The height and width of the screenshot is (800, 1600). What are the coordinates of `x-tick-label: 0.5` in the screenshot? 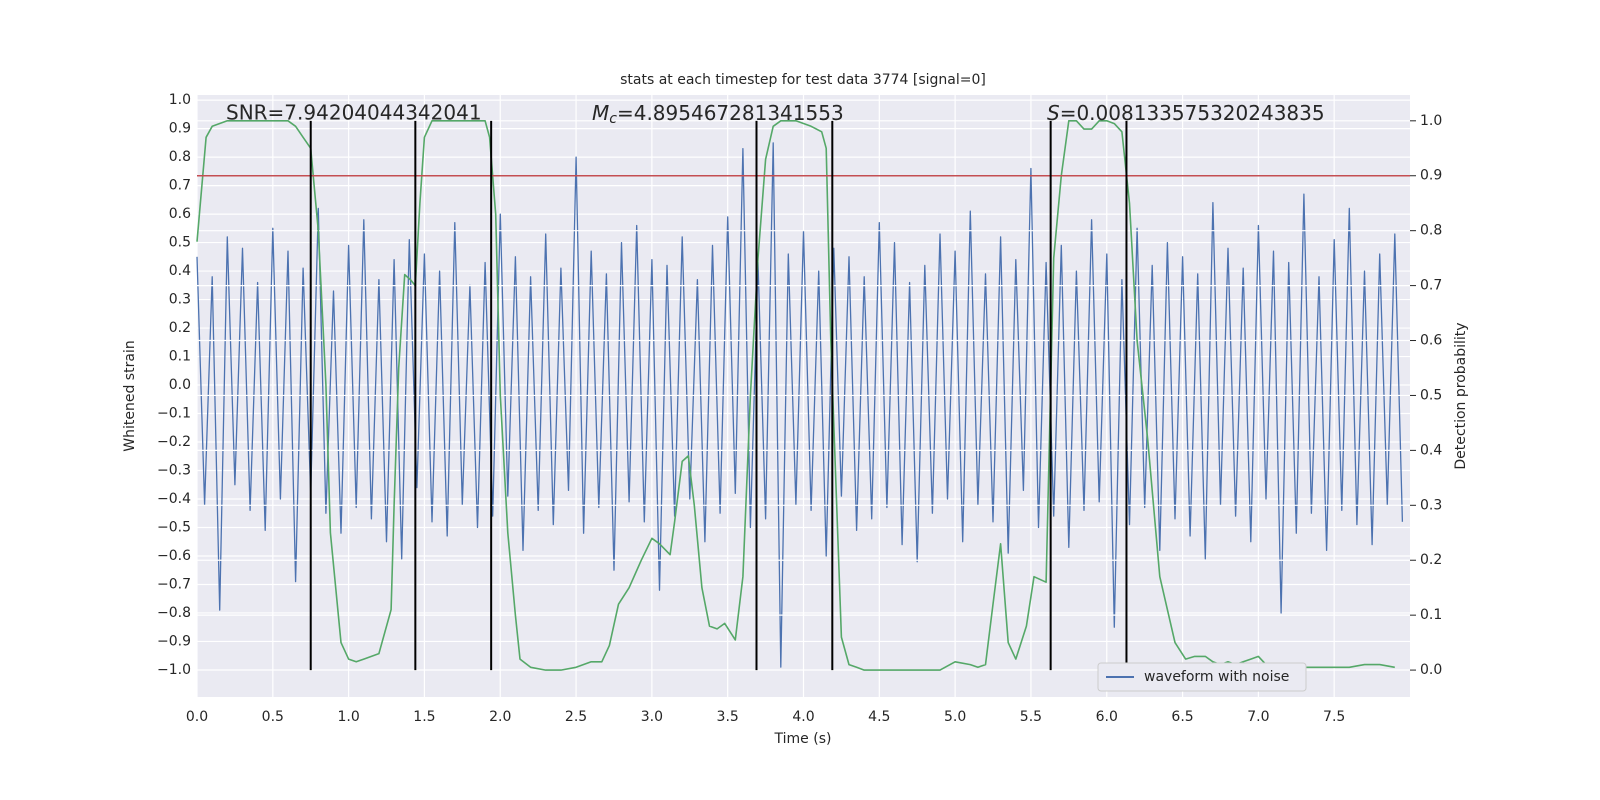 It's located at (273, 717).